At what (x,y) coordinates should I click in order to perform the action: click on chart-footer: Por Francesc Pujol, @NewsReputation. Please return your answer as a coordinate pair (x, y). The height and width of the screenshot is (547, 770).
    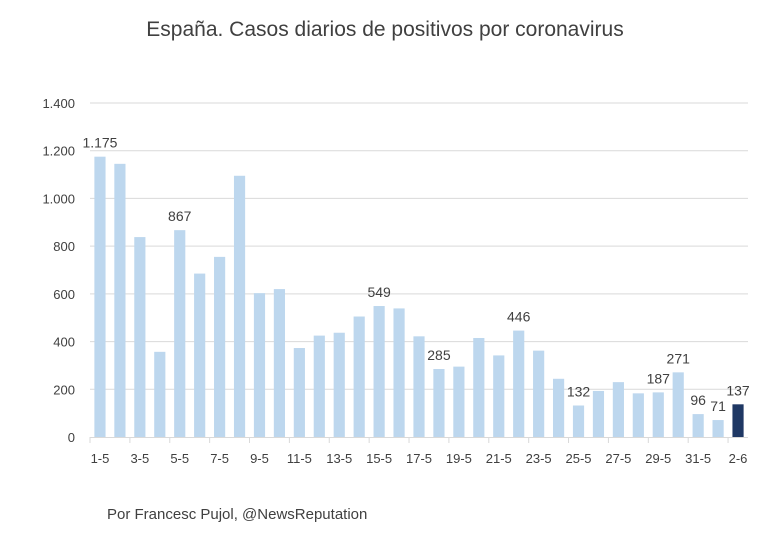
    Looking at the image, I should click on (237, 514).